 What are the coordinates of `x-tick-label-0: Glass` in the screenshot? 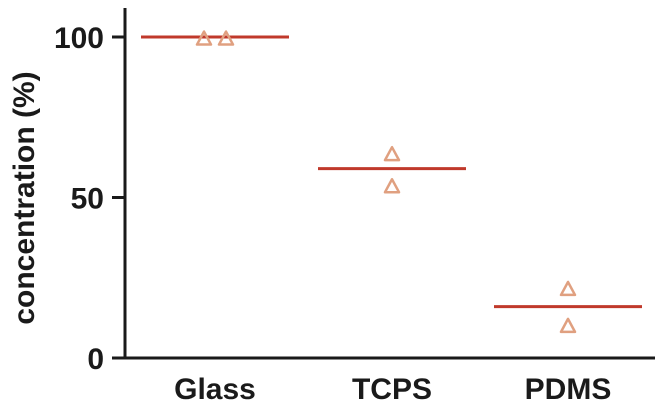 It's located at (215, 389).